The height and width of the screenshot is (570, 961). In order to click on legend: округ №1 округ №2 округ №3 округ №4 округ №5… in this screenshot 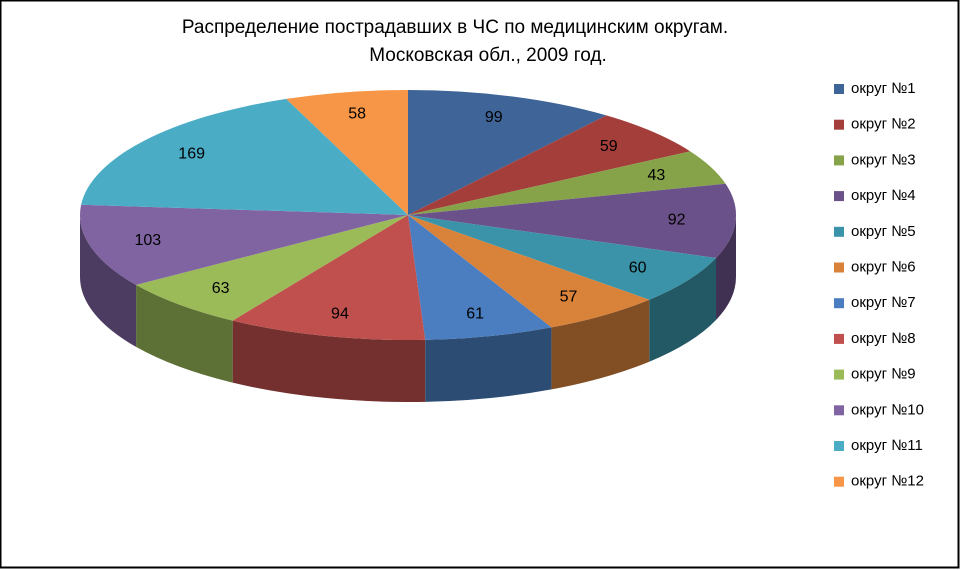, I will do `click(879, 285)`.